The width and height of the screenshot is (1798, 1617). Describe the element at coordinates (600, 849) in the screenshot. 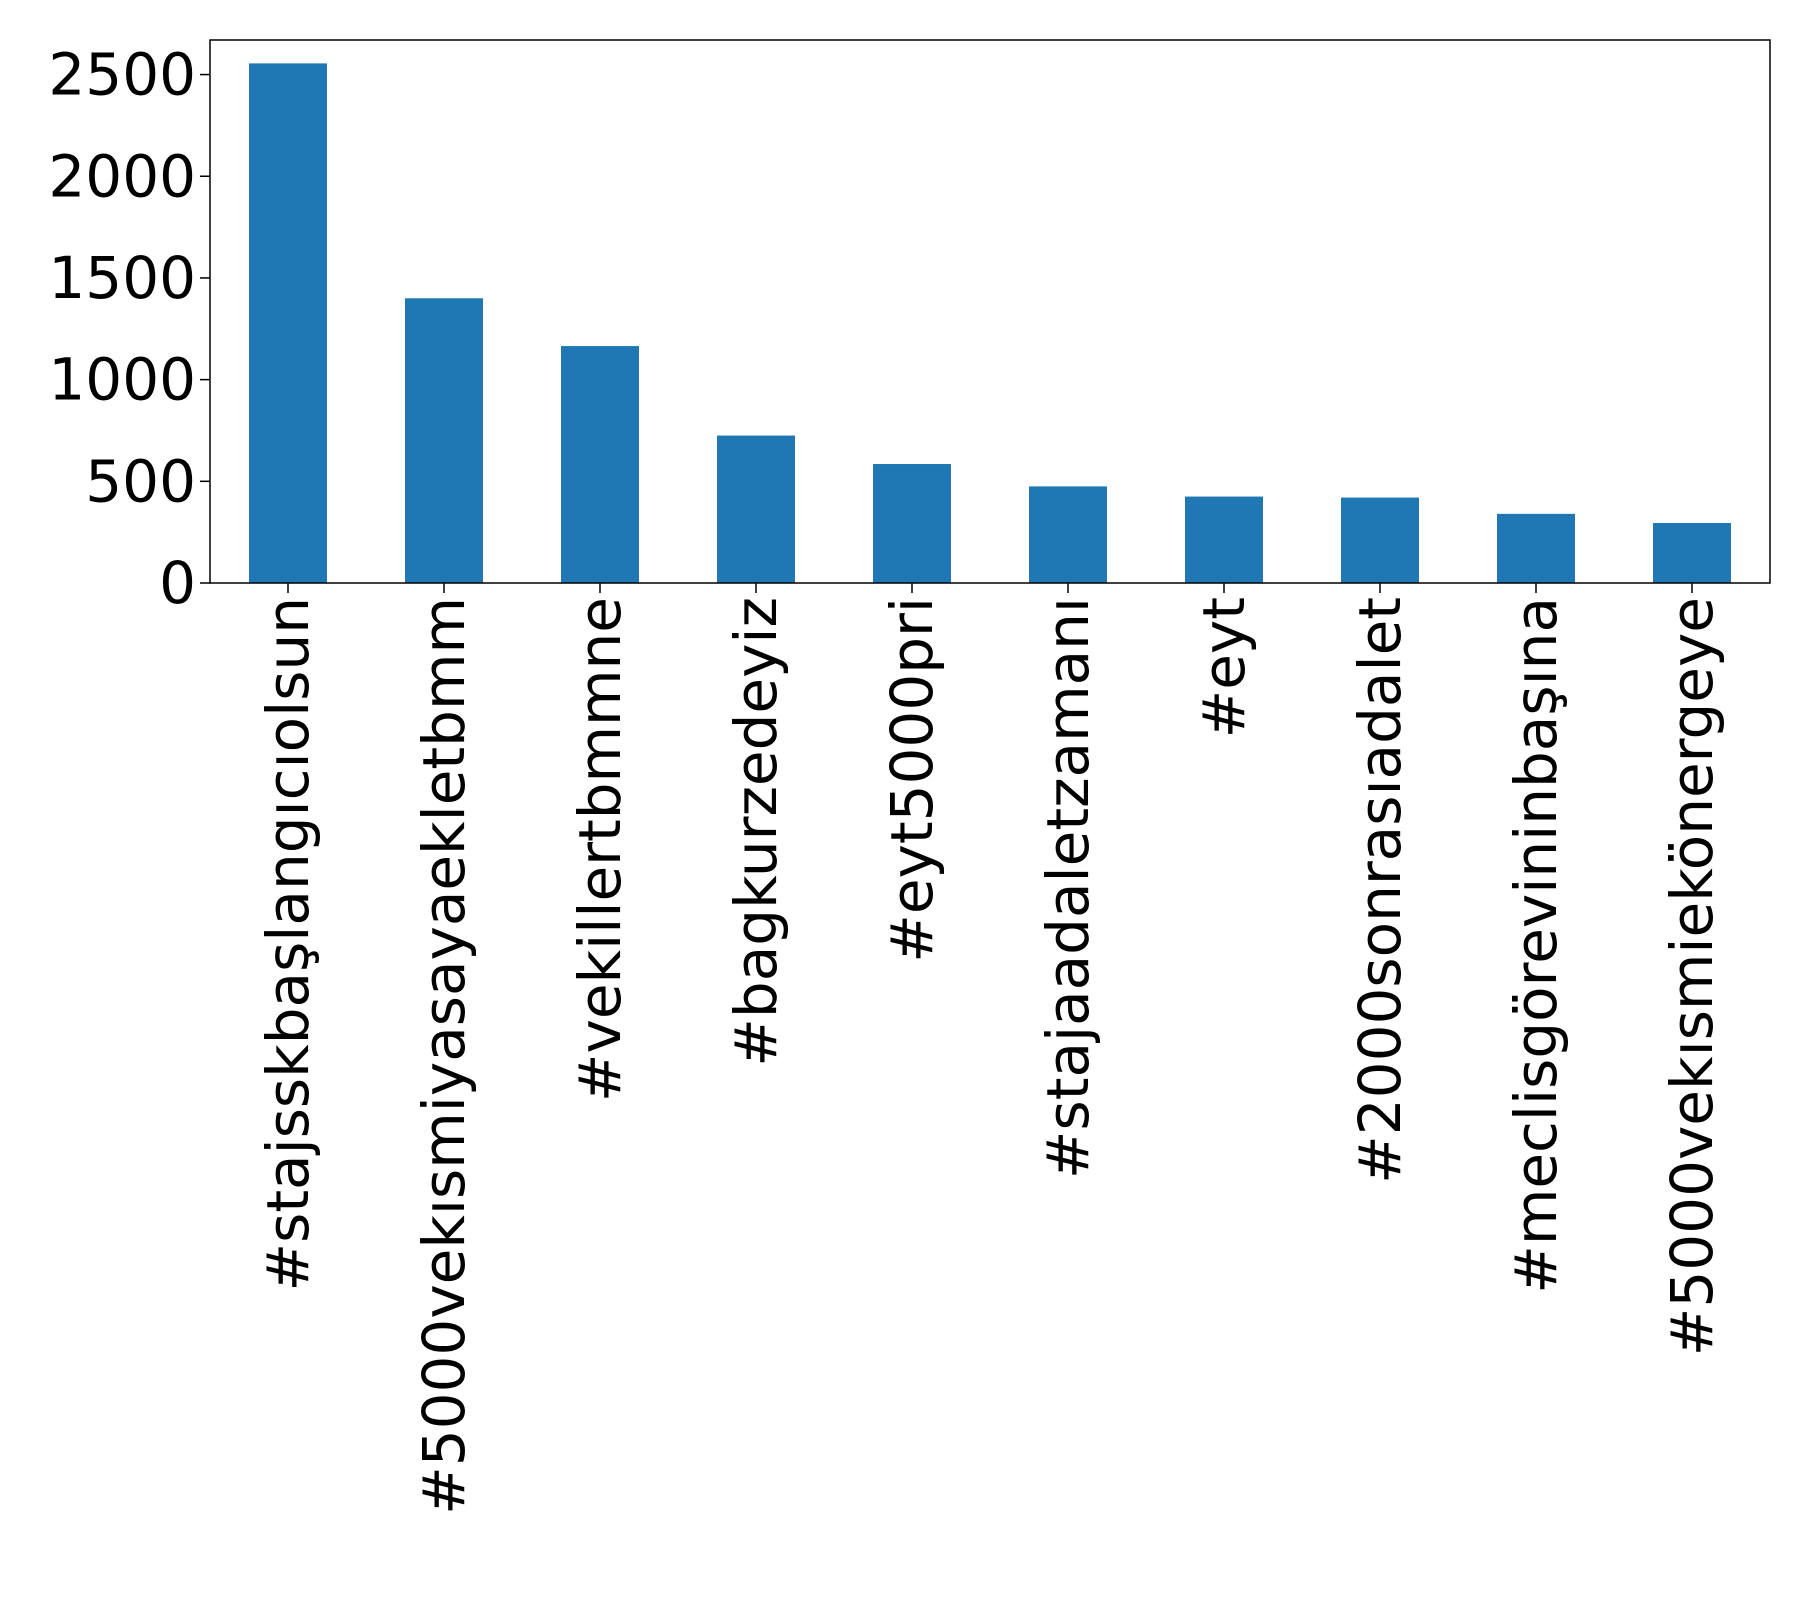

I see `x-tick-label: #vekillertbmmne` at that location.